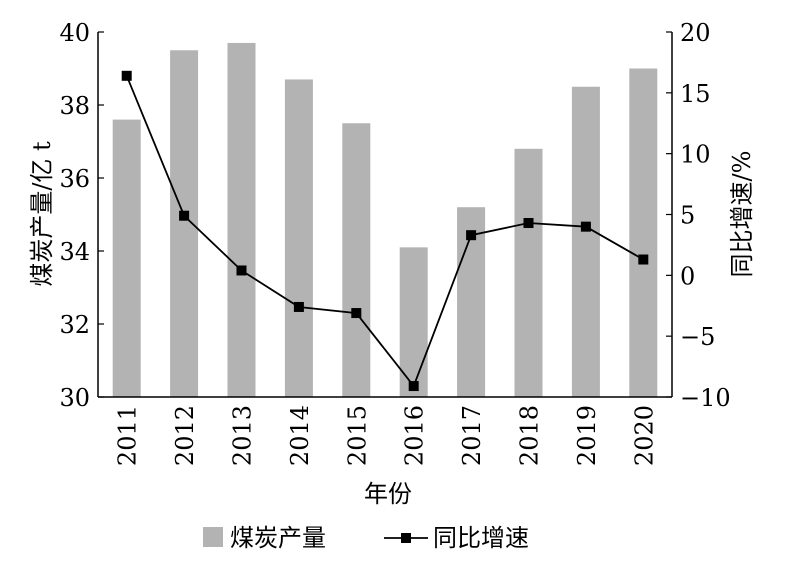 The height and width of the screenshot is (565, 797). Describe the element at coordinates (695, 33) in the screenshot. I see `y-tick-label-right: 20` at that location.